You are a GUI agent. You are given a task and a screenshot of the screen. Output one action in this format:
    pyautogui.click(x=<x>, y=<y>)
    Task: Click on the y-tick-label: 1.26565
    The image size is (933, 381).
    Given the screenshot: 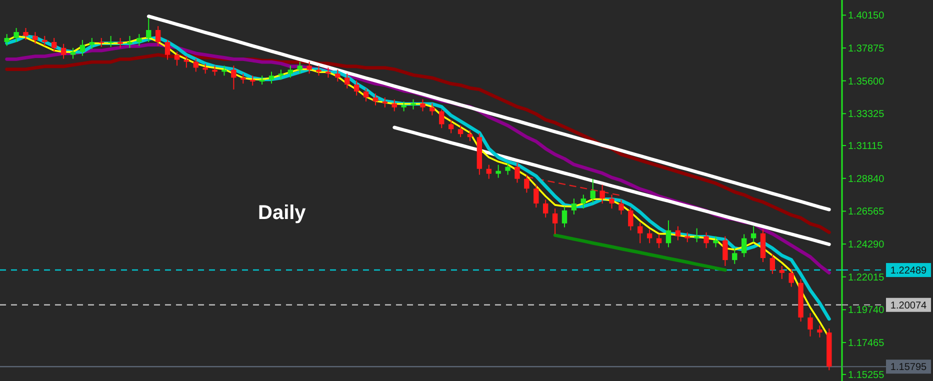 What is the action you would take?
    pyautogui.click(x=866, y=212)
    